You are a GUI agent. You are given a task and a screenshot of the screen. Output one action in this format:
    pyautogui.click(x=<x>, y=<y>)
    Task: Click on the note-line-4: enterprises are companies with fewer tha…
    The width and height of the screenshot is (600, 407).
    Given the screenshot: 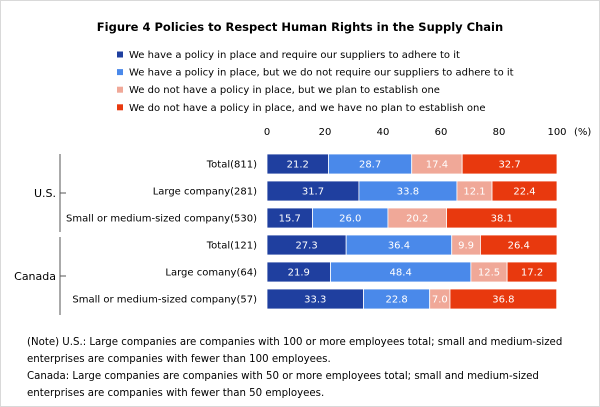 What is the action you would take?
    pyautogui.click(x=176, y=393)
    